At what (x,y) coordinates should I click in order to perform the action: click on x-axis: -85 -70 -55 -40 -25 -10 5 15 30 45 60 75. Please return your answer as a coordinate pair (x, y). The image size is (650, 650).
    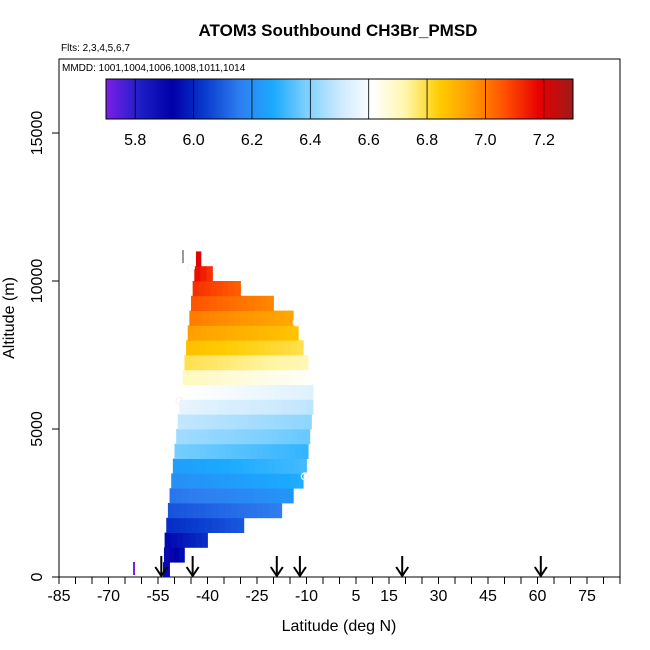
    Looking at the image, I should click on (334, 591).